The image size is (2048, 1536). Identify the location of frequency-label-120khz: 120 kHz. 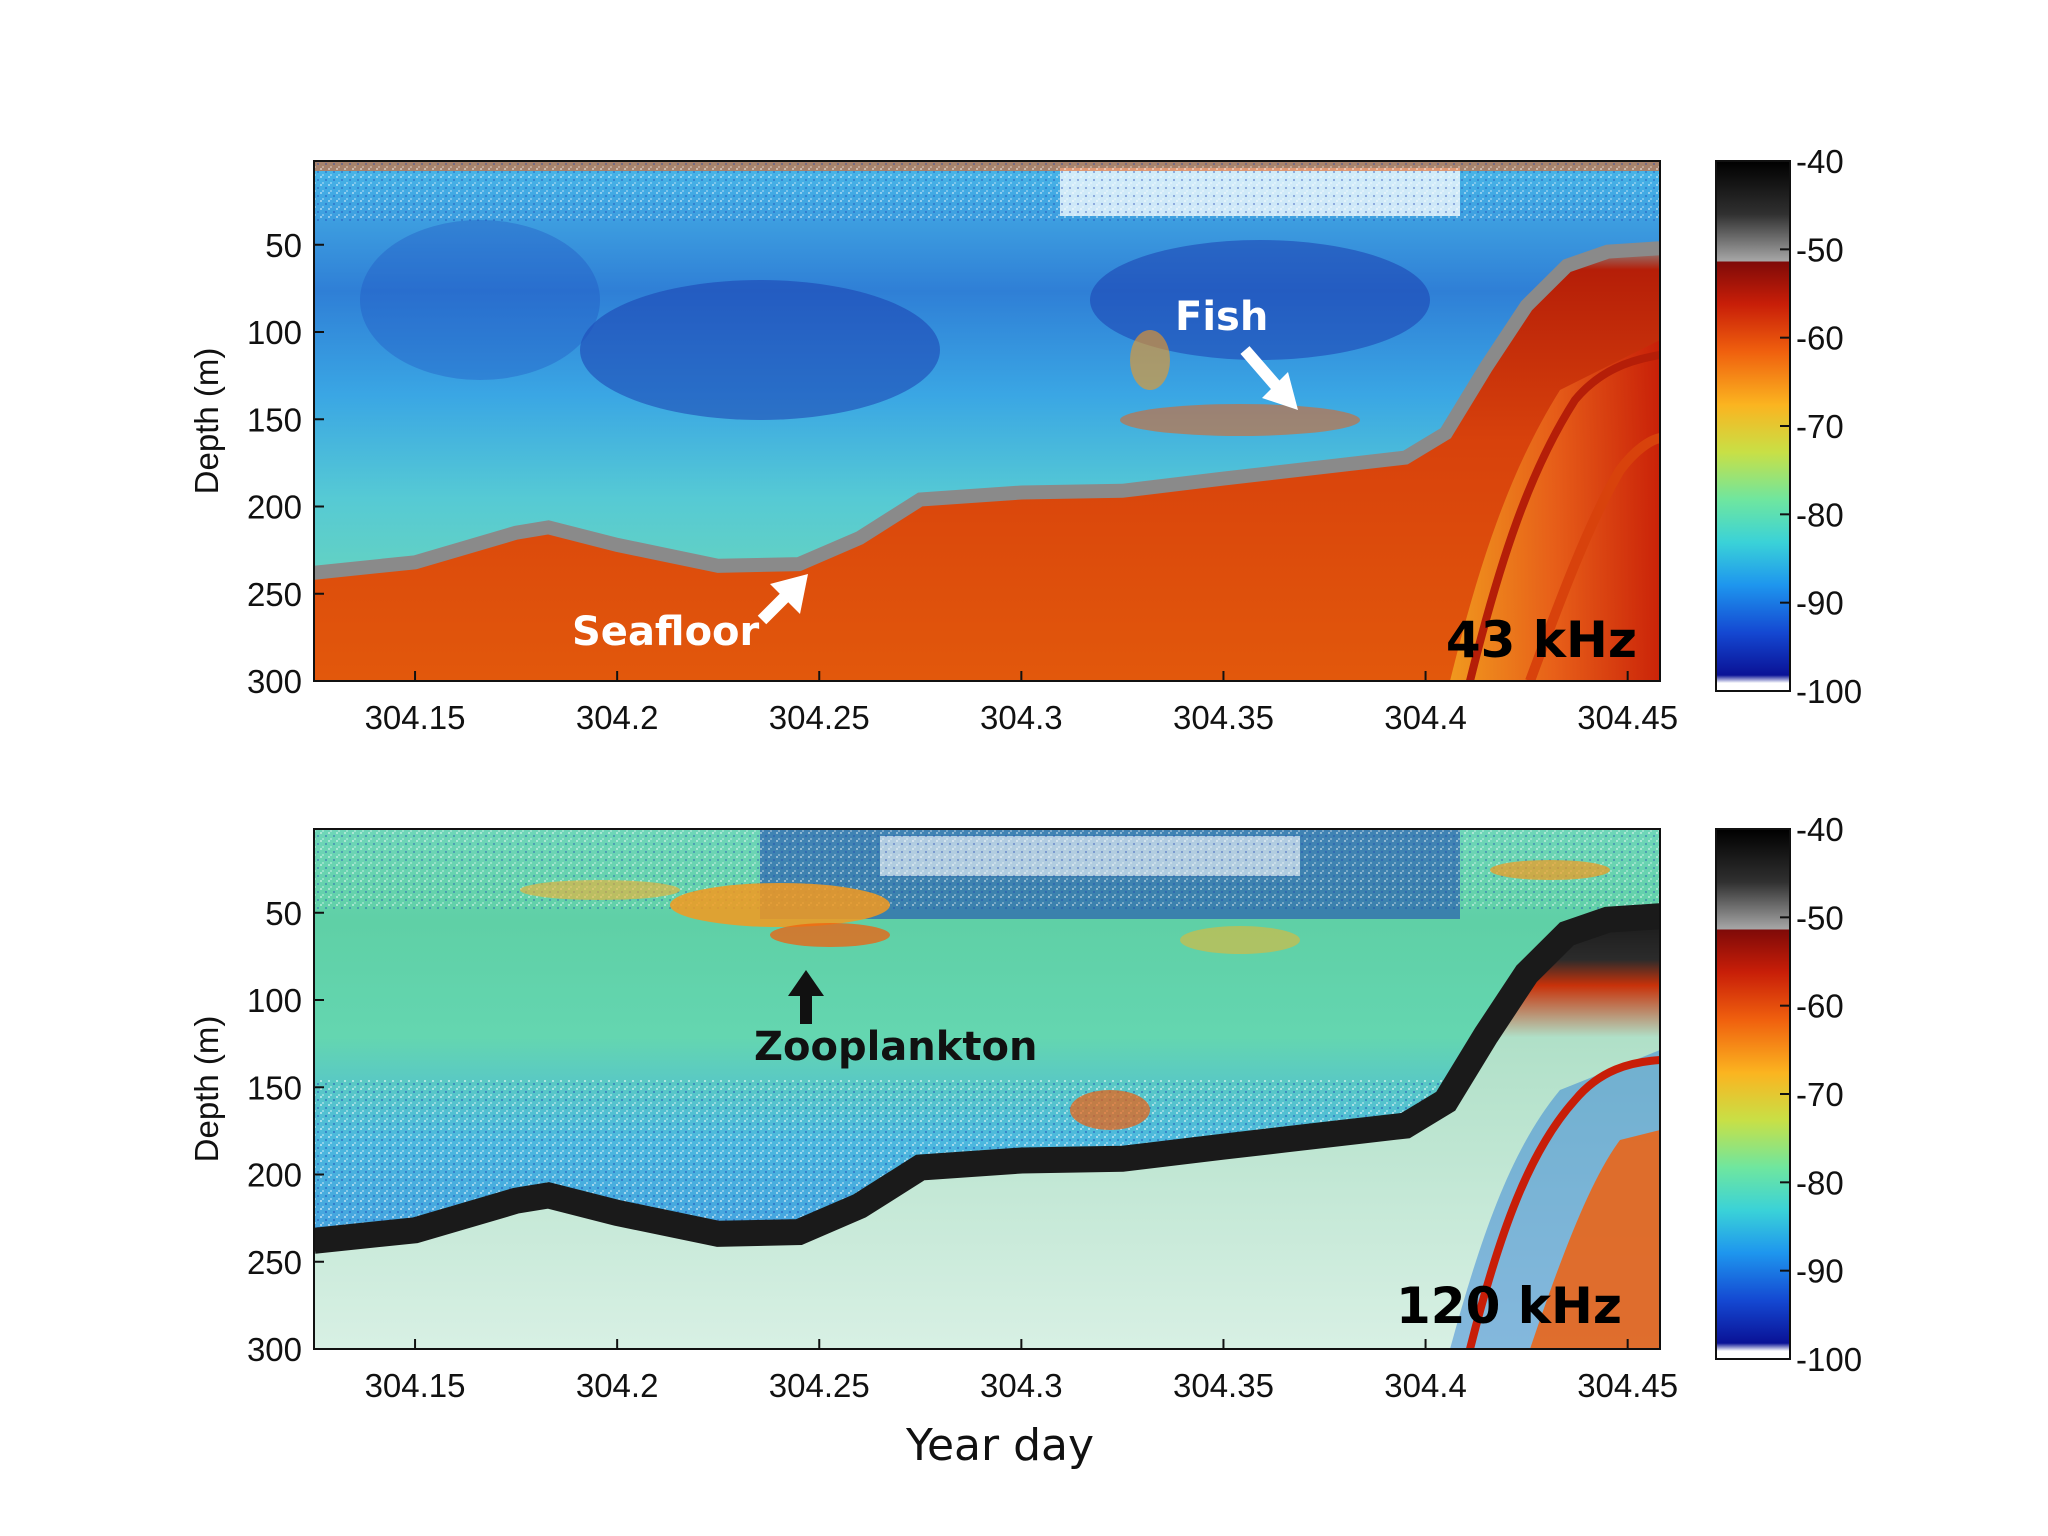
(1509, 1306).